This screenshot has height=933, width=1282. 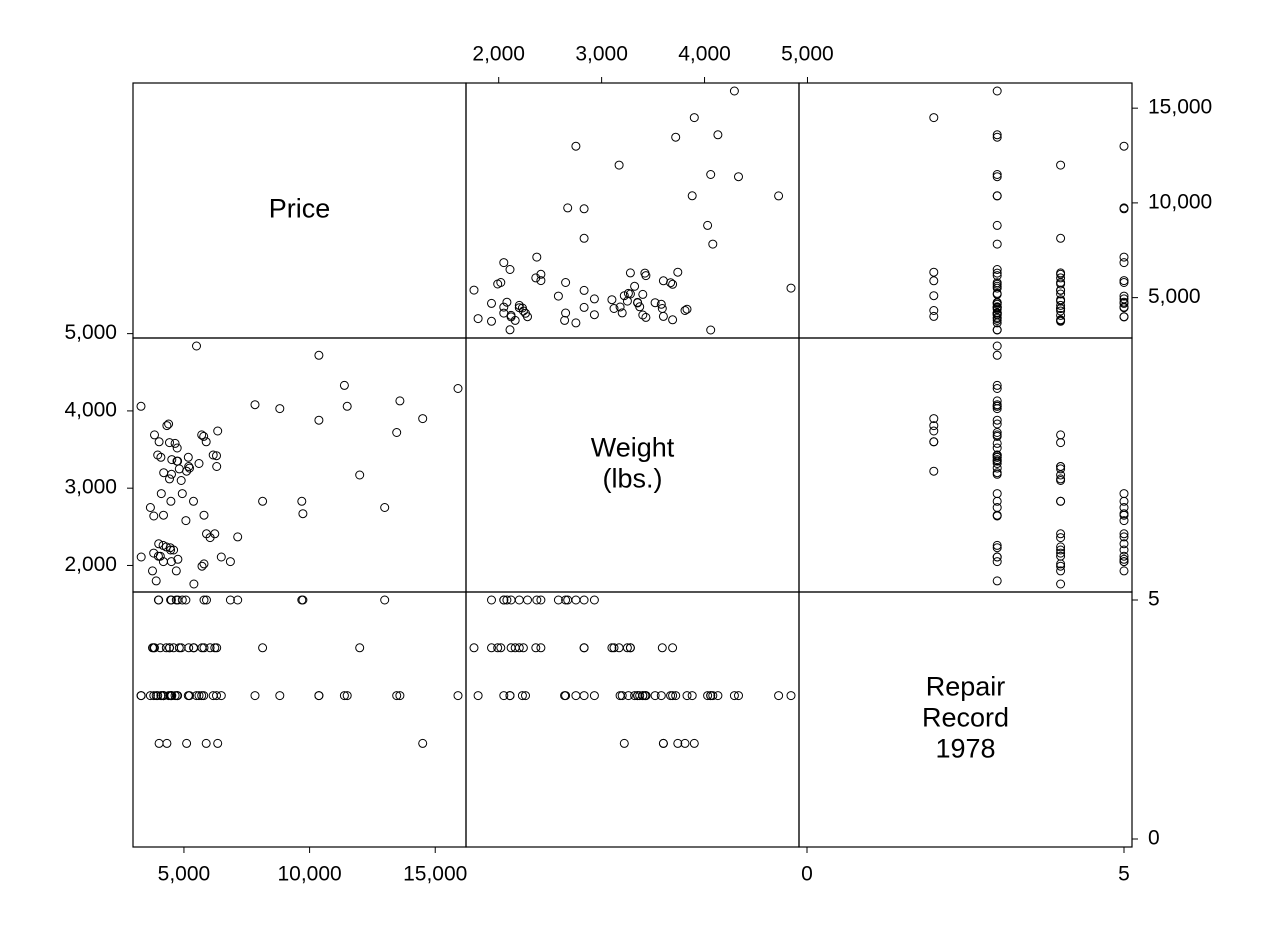 What do you see at coordinates (299, 465) in the screenshot?
I see `panel-weight-vs-price` at bounding box center [299, 465].